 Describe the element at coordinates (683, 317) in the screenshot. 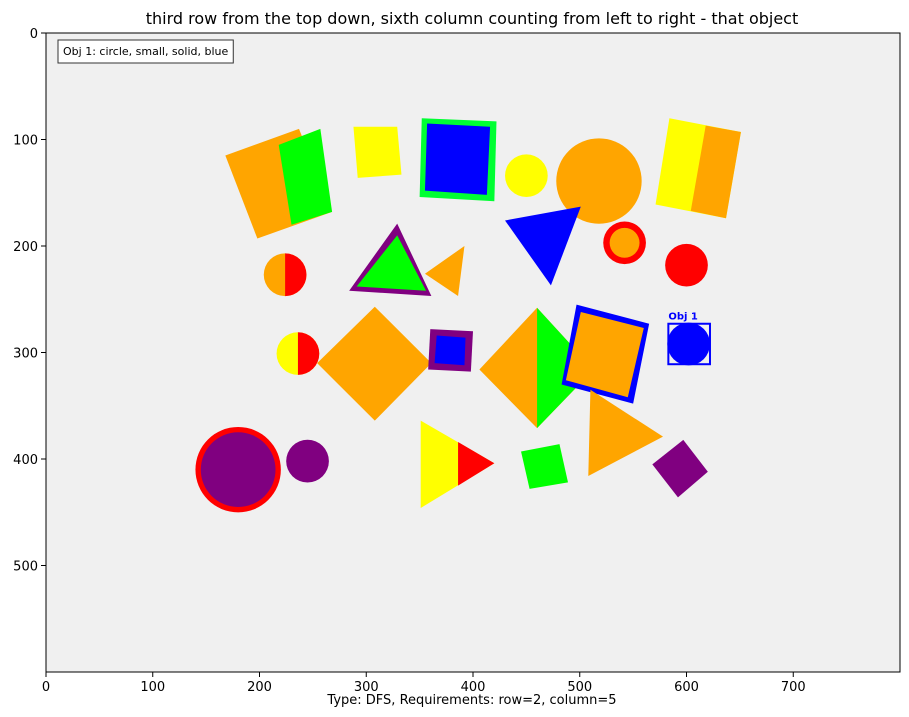

I see `annotation-label: Obj 1` at that location.